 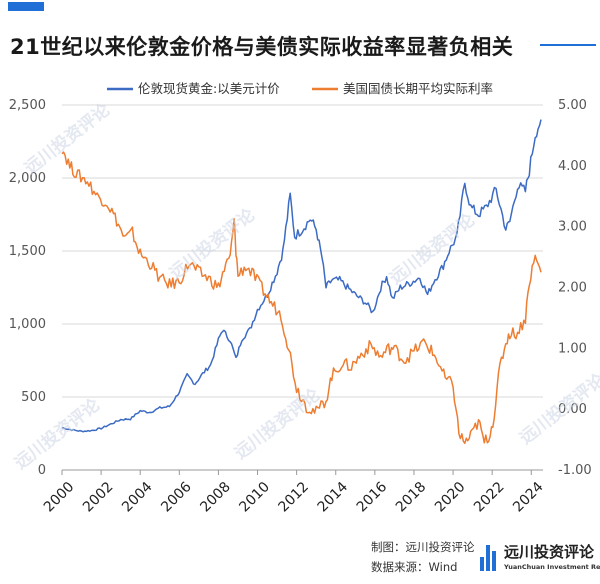 I want to click on y-axis-left: 0 500 1,000 1,500 2,000 2,500, so click(x=27, y=288).